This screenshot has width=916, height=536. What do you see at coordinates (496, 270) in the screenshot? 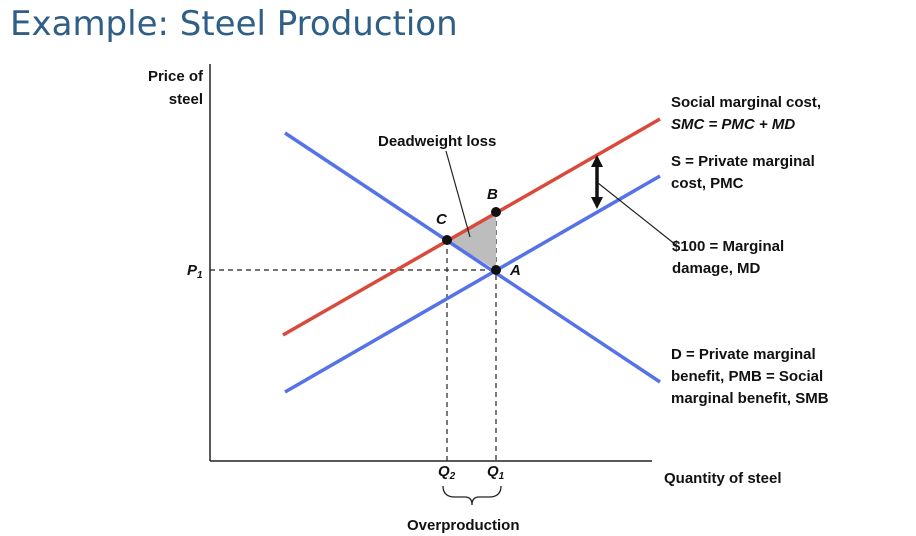
I see `point-a` at bounding box center [496, 270].